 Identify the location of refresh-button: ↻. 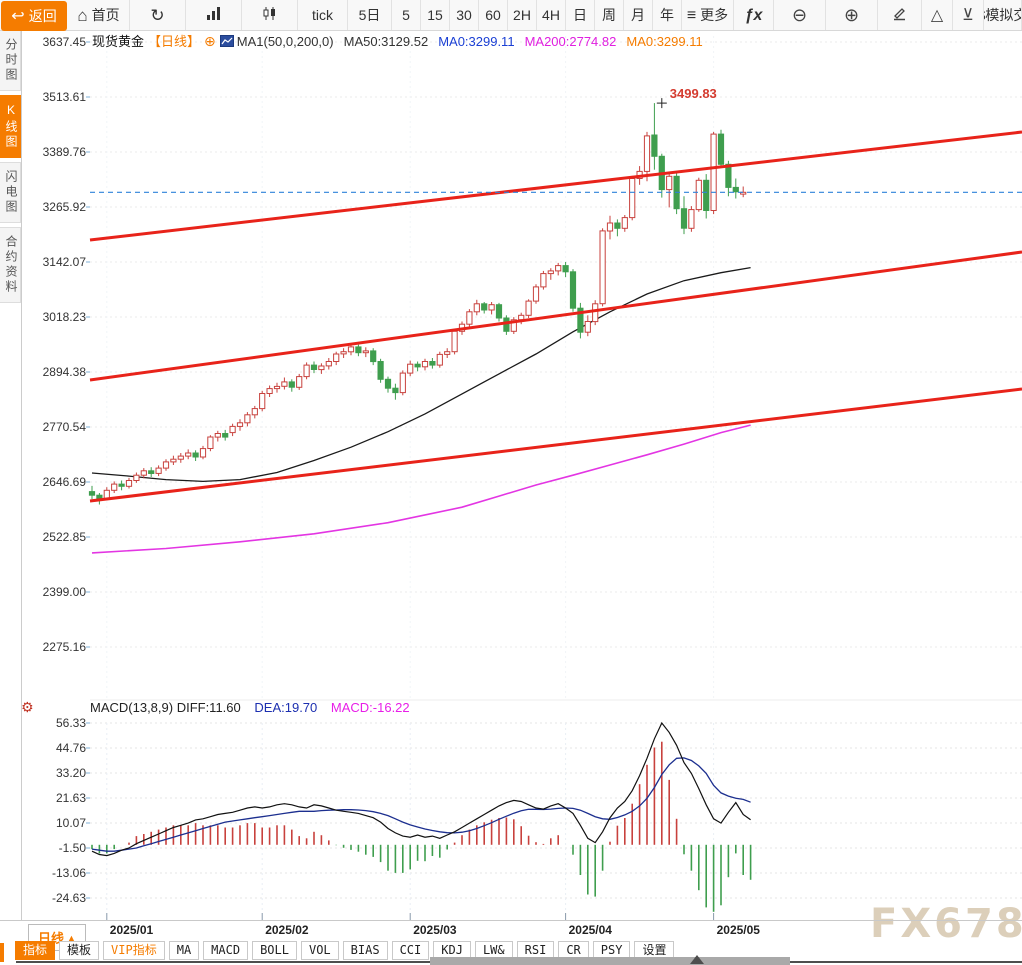
(158, 15).